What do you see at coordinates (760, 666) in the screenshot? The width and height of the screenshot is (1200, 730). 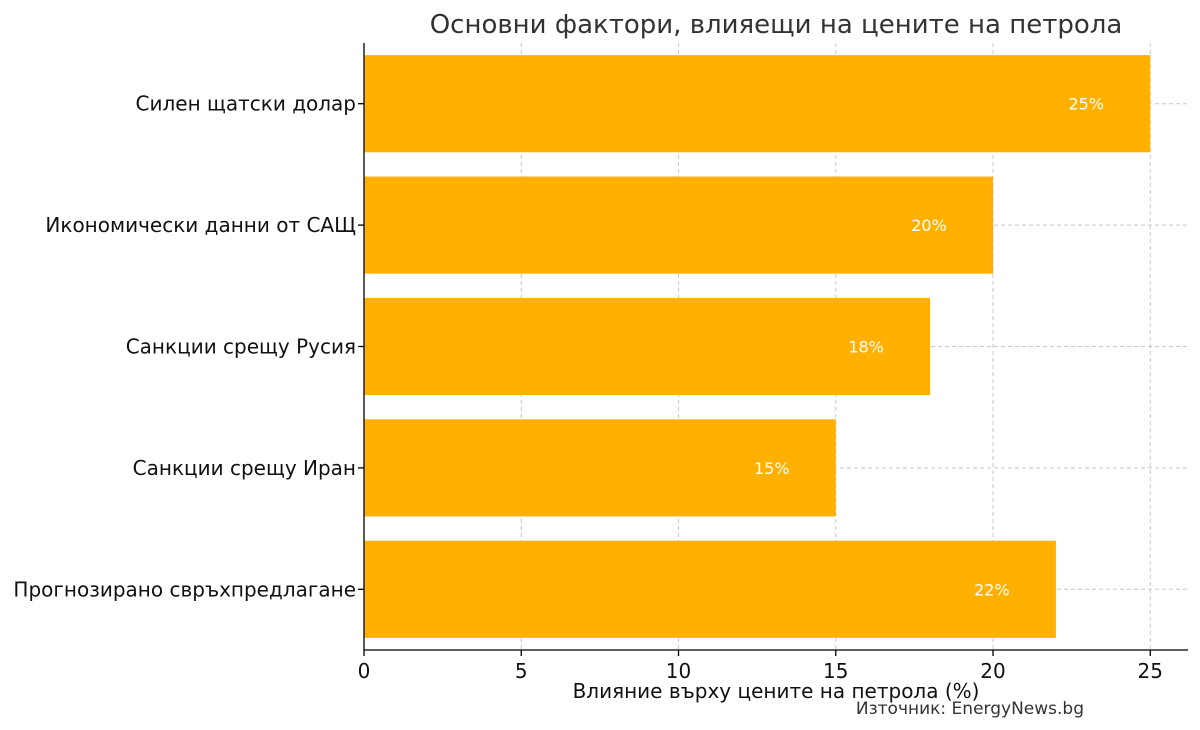 I see `x-tick-labels: 0 5 10 15 20 25` at bounding box center [760, 666].